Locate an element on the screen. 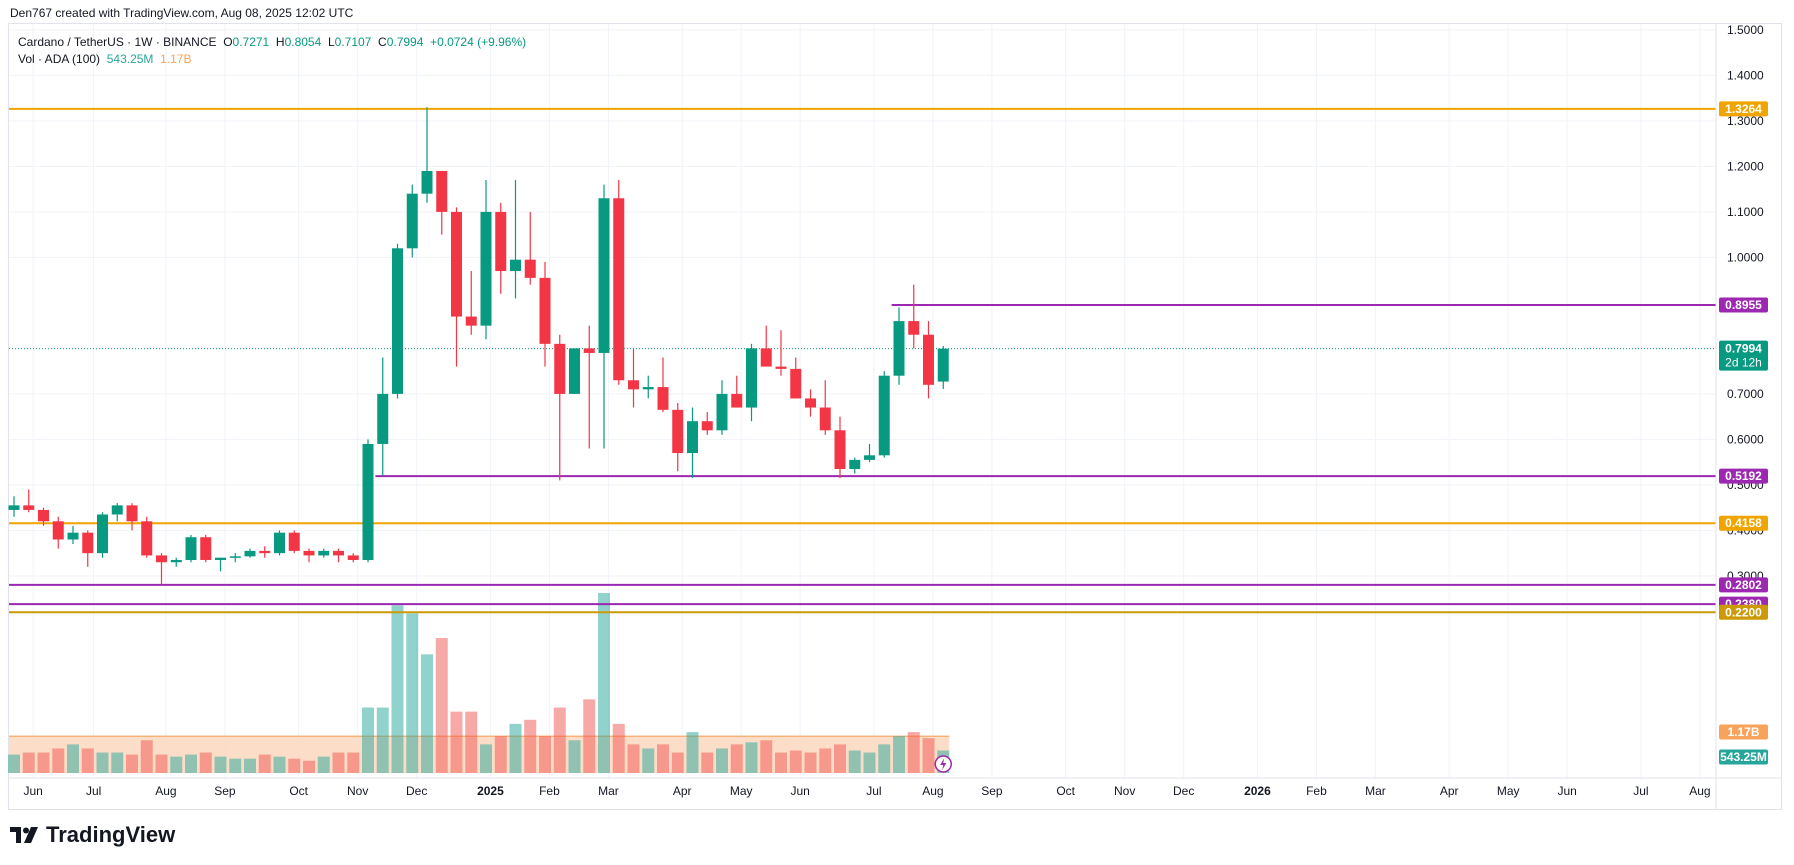 This screenshot has height=865, width=1794. svg-text: 1.17B is located at coordinates (1743, 732).